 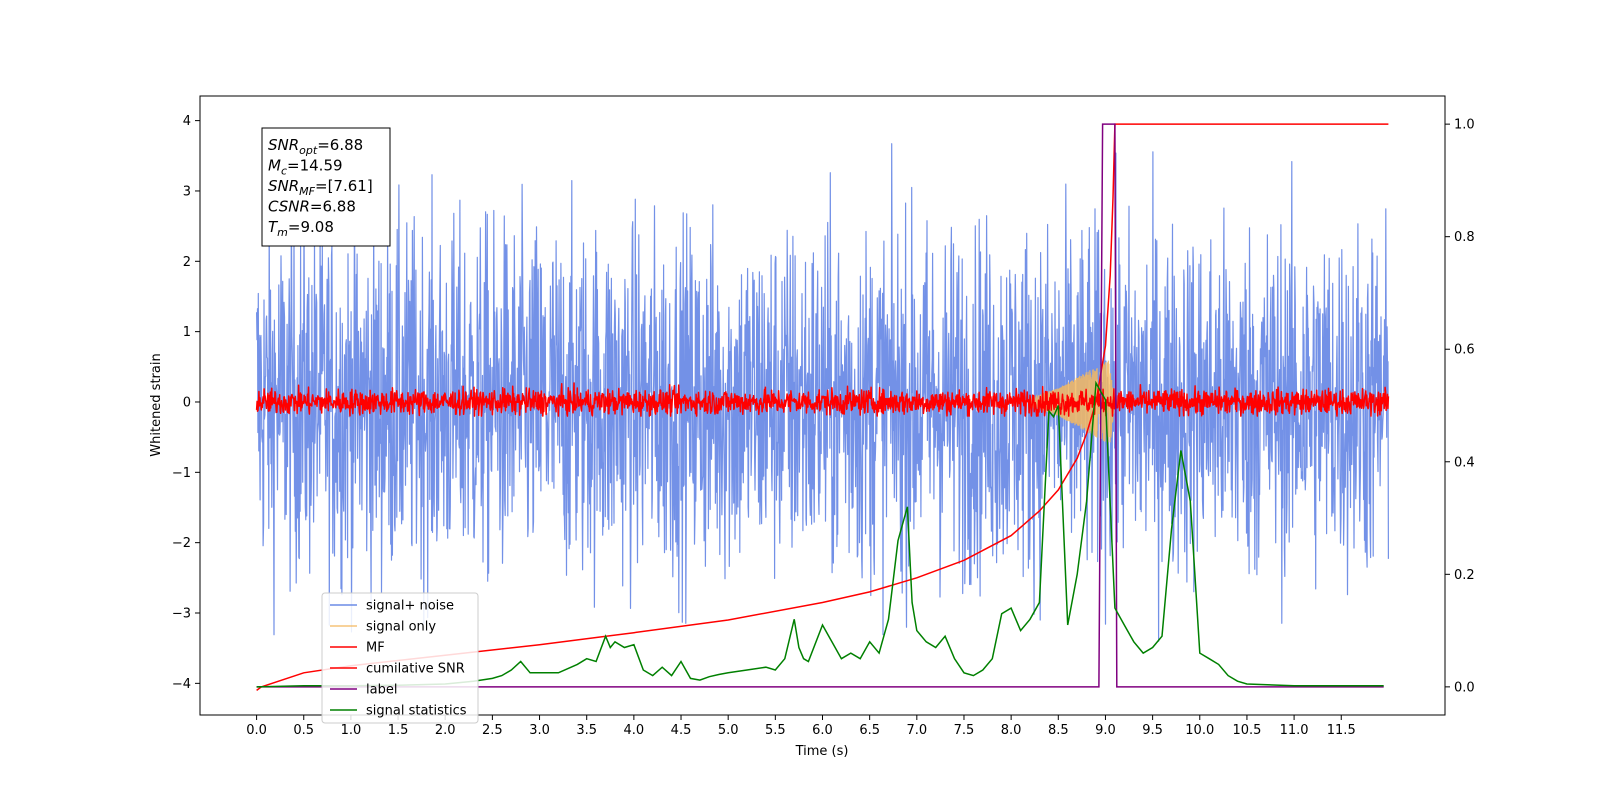 I want to click on x-tick-label: 5.0, so click(x=728, y=730).